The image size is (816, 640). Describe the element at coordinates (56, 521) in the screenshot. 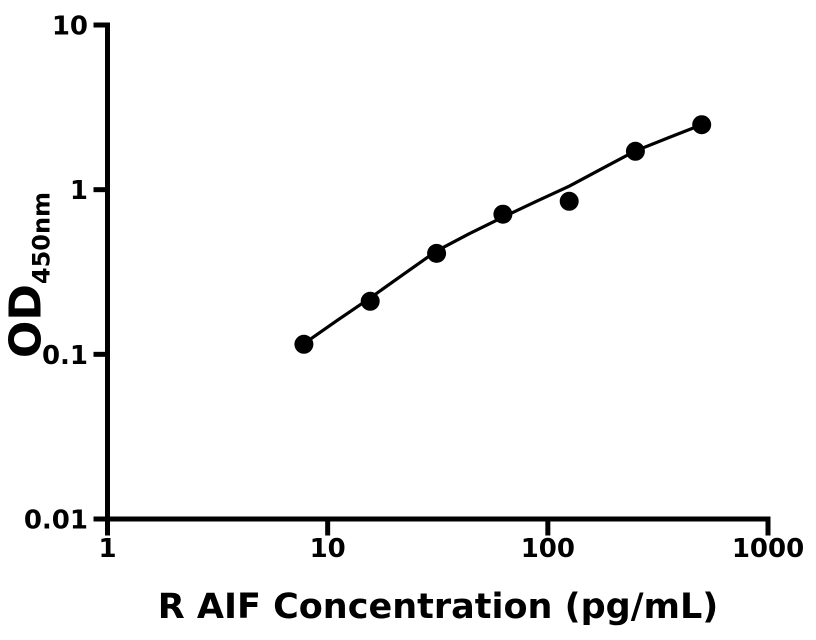

I see `y-tick-label-0.01: 0.01` at that location.